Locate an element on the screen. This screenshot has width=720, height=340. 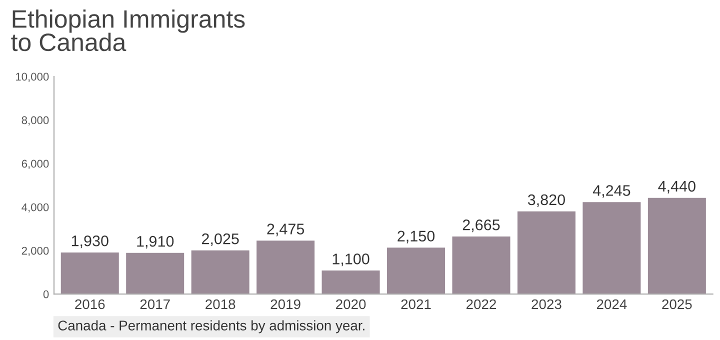
x-tick-label: 2025 is located at coordinates (677, 304).